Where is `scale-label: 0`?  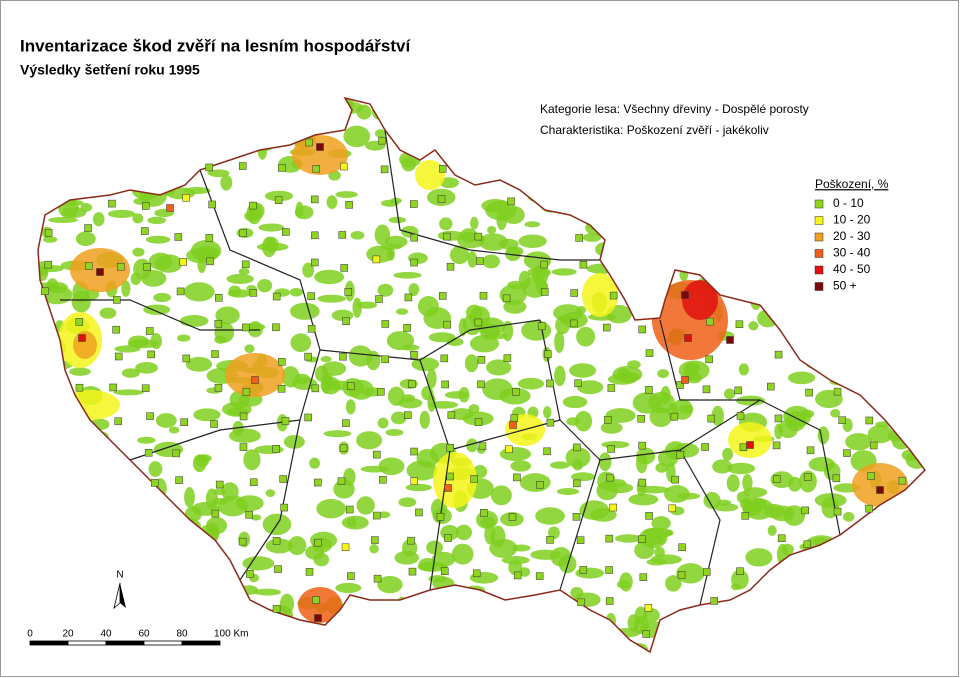 scale-label: 0 is located at coordinates (30, 634).